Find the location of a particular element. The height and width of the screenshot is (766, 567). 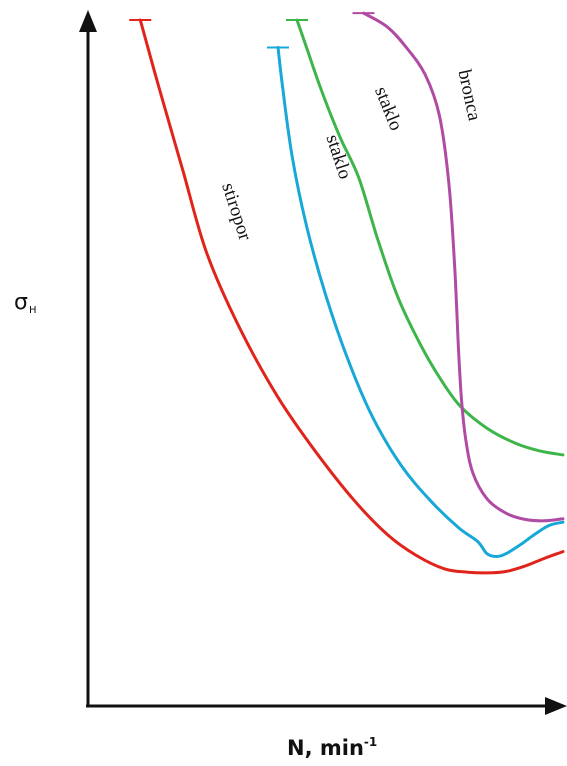

y-axis-label: σH is located at coordinates (25, 303).